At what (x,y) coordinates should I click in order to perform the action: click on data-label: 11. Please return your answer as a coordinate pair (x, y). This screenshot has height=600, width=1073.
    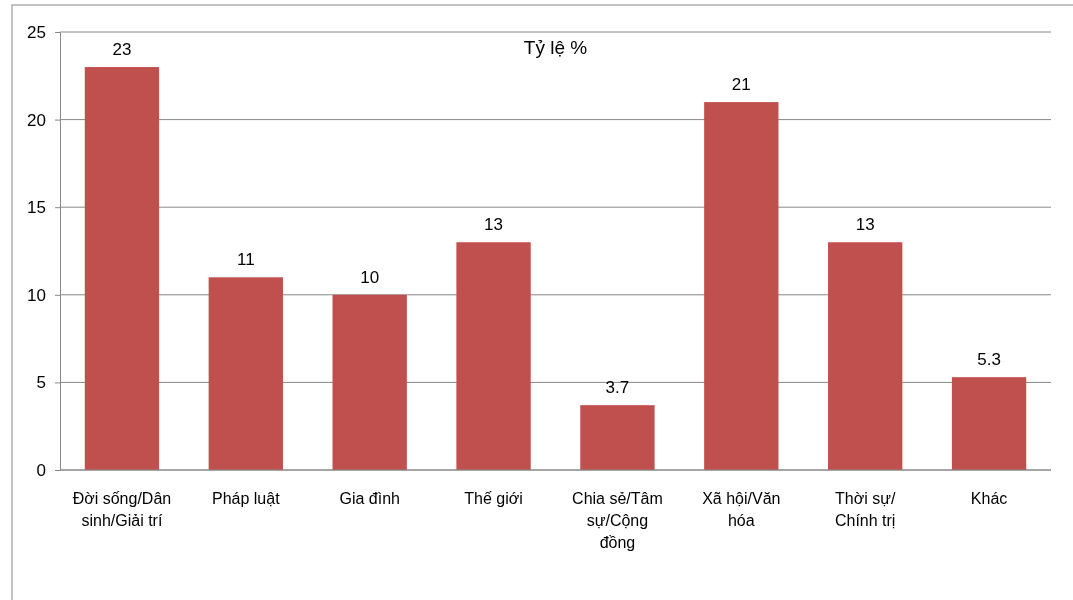
    Looking at the image, I should click on (245, 260).